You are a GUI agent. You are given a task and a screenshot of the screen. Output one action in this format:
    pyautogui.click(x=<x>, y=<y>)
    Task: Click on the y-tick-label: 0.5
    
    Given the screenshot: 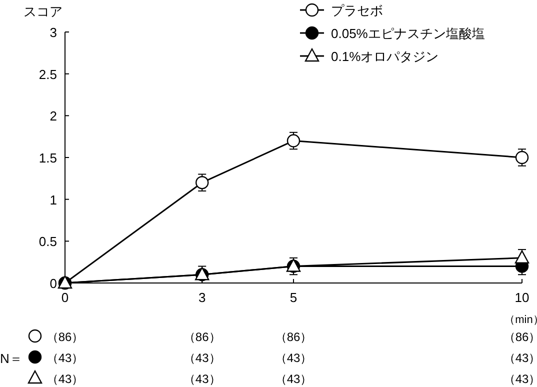 What is the action you would take?
    pyautogui.click(x=47, y=242)
    